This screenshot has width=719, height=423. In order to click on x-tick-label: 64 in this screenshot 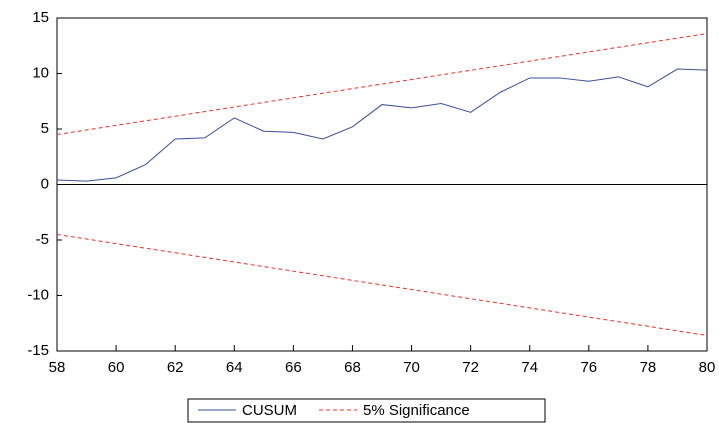, I will do `click(234, 367)`.